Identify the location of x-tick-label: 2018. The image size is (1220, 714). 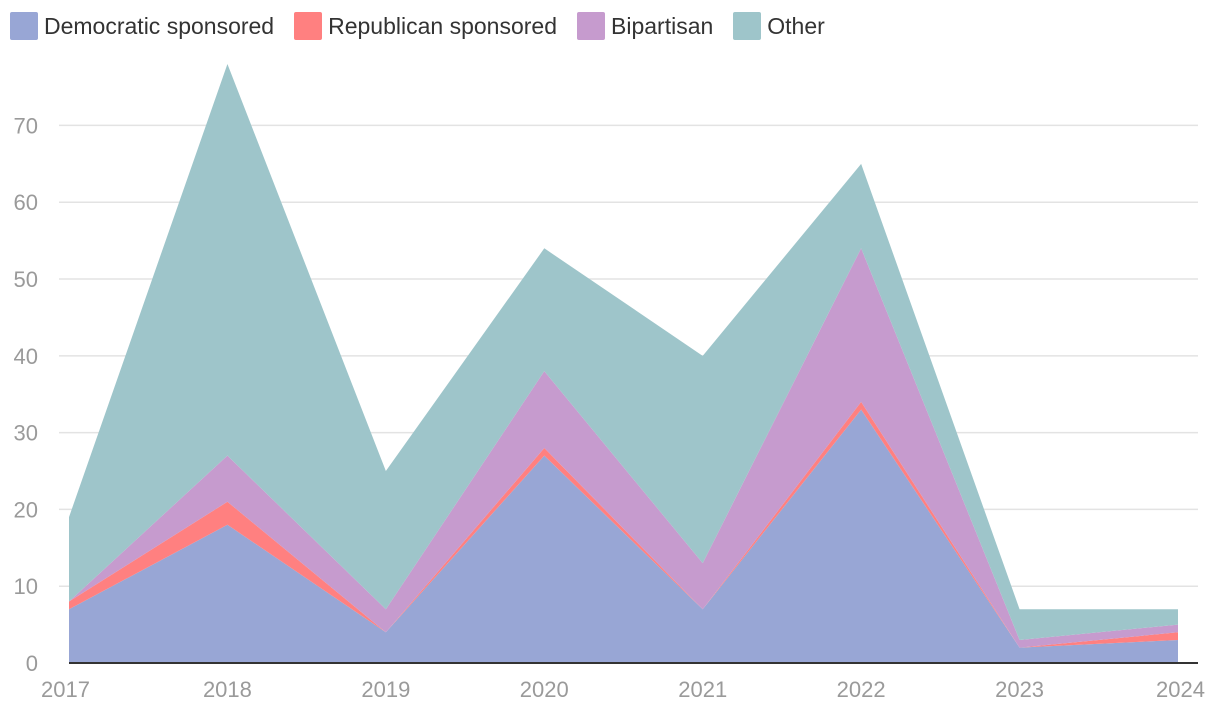
(227, 689).